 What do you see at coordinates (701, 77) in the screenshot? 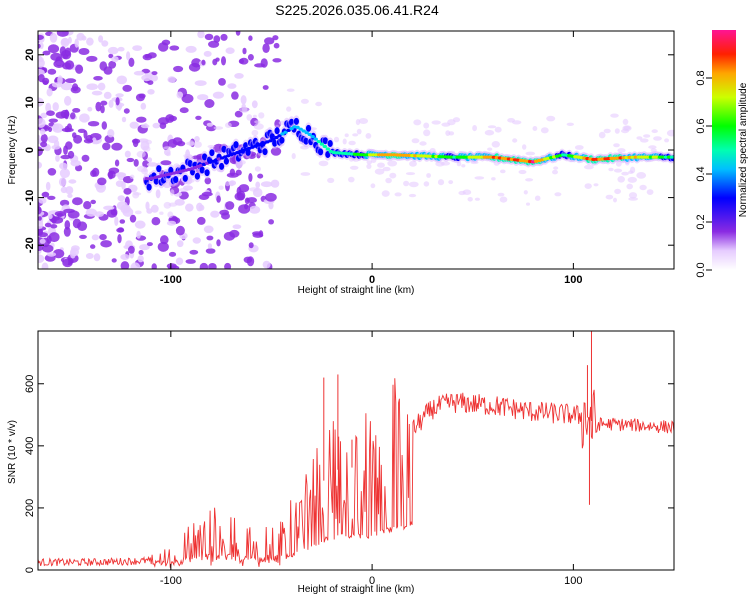
I see `colorbar-tick-label: 0.8` at bounding box center [701, 77].